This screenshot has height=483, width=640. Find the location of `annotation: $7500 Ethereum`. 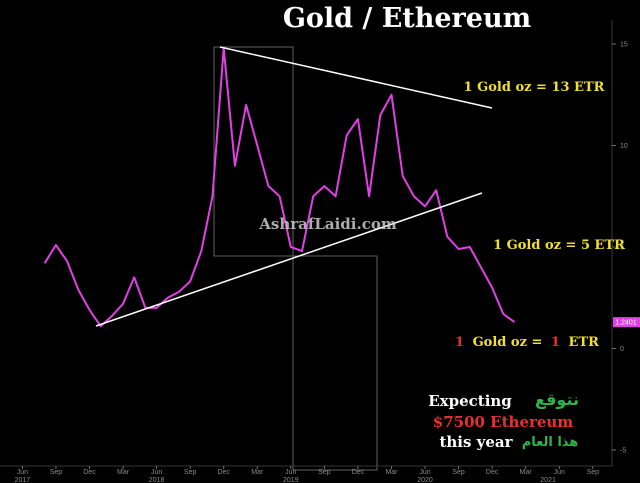

annotation: $7500 Ethereum is located at coordinates (503, 422).